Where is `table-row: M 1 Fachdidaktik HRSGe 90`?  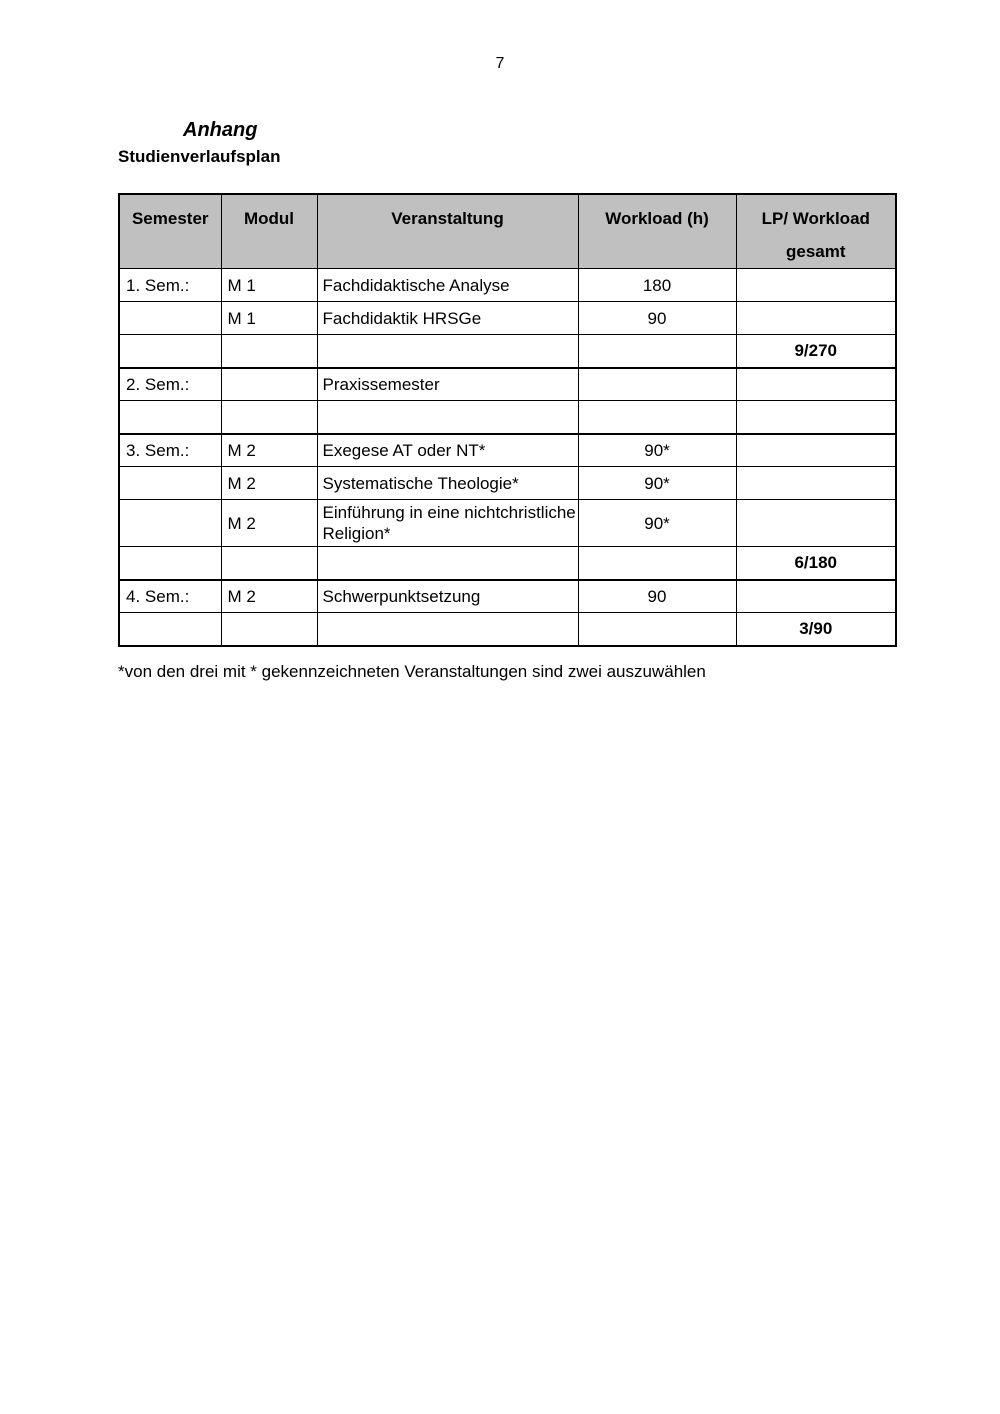
table-row: M 1 Fachdidaktik HRSGe 90 is located at coordinates (507, 318).